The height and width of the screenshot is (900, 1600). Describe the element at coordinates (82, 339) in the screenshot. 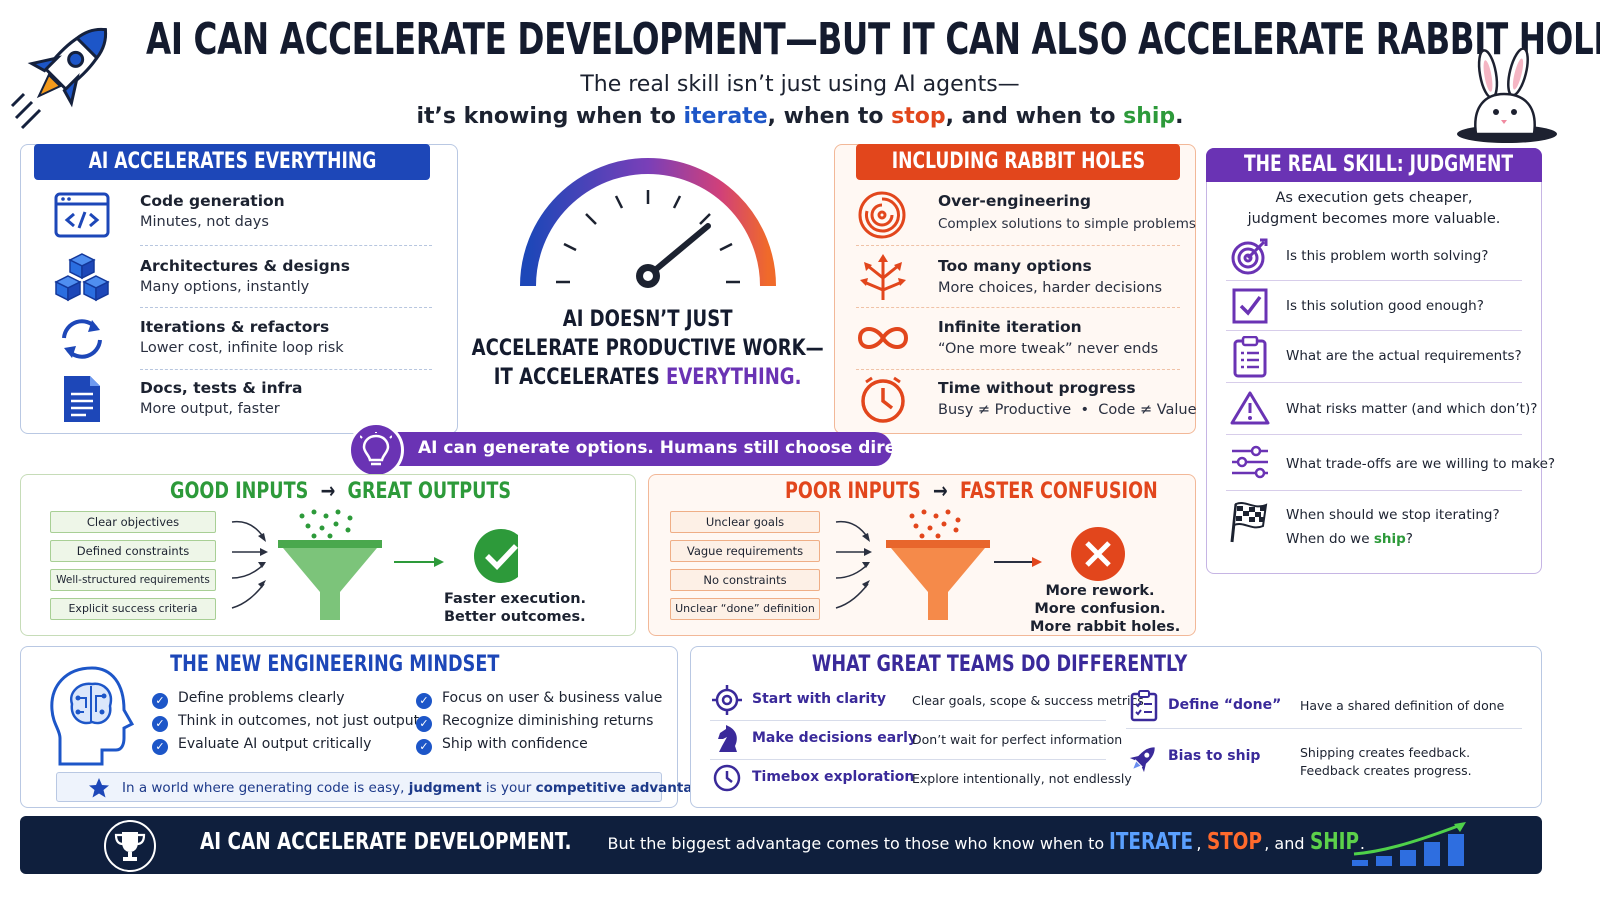

I see `refresh-icon` at that location.